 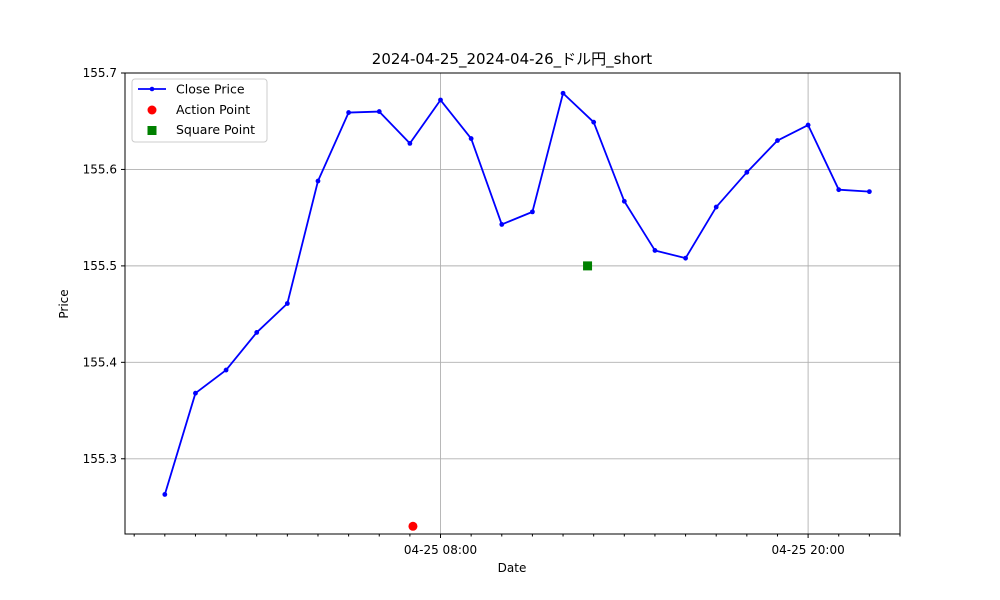 What do you see at coordinates (440, 550) in the screenshot?
I see `x-tick-label: 04-25 08:00` at bounding box center [440, 550].